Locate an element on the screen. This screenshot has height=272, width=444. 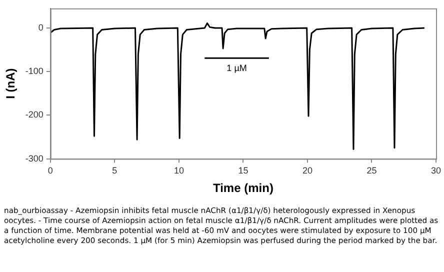
annotation: 1 µM is located at coordinates (236, 68).